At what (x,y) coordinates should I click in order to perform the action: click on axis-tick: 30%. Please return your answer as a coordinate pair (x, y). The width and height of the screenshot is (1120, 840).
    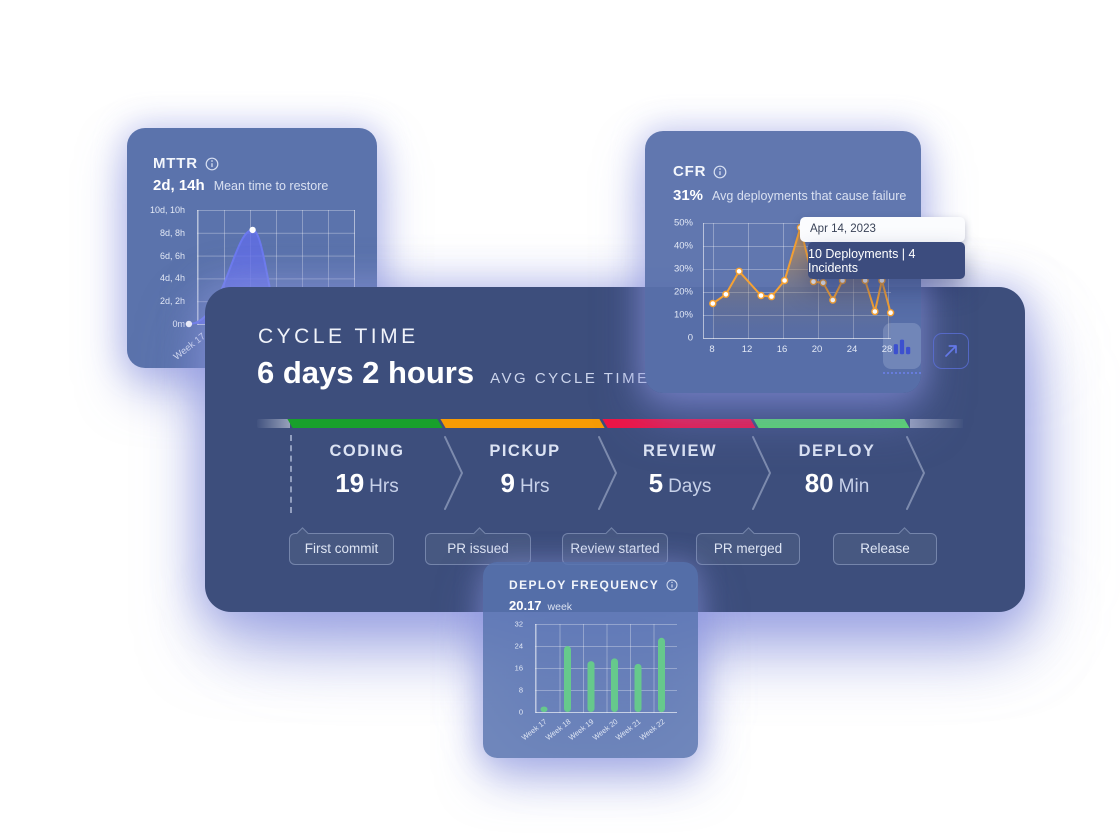
    Looking at the image, I should click on (683, 269).